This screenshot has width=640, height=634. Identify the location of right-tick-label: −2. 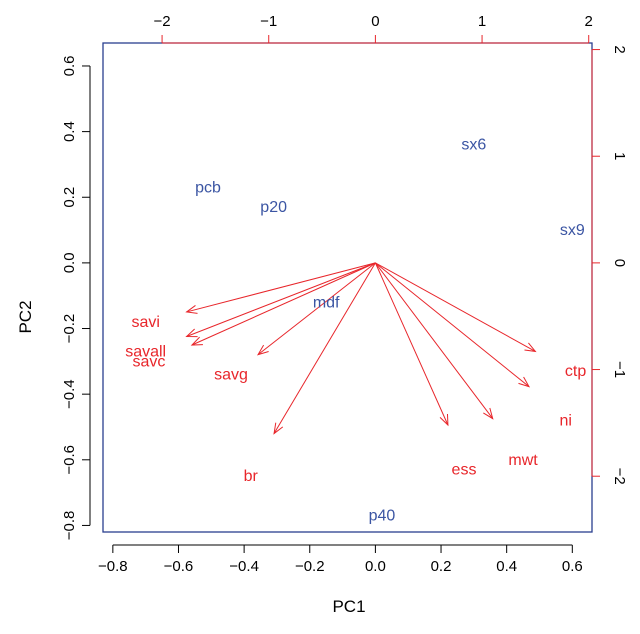
(619, 476).